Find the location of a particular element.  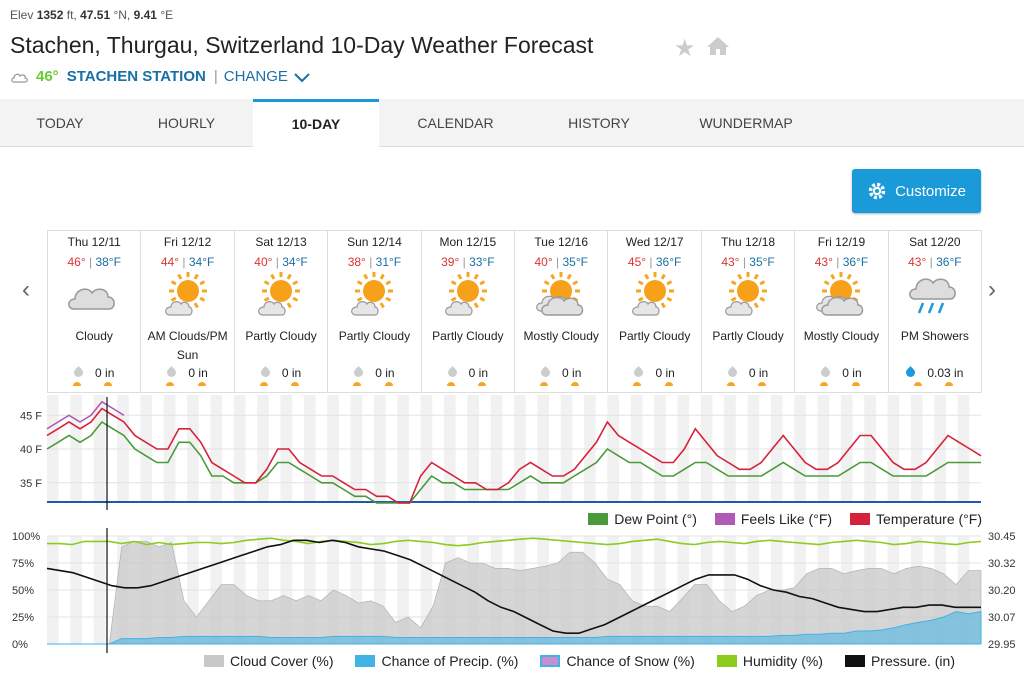

favorite-star-icon: ★ is located at coordinates (685, 48).